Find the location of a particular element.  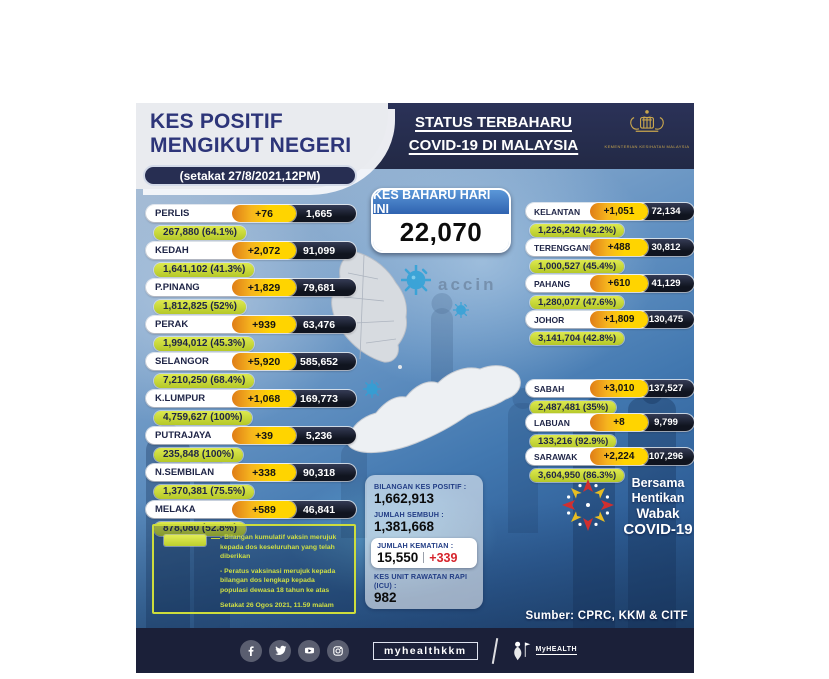

myhealth-logo: MyHEALTH is located at coordinates (544, 651).